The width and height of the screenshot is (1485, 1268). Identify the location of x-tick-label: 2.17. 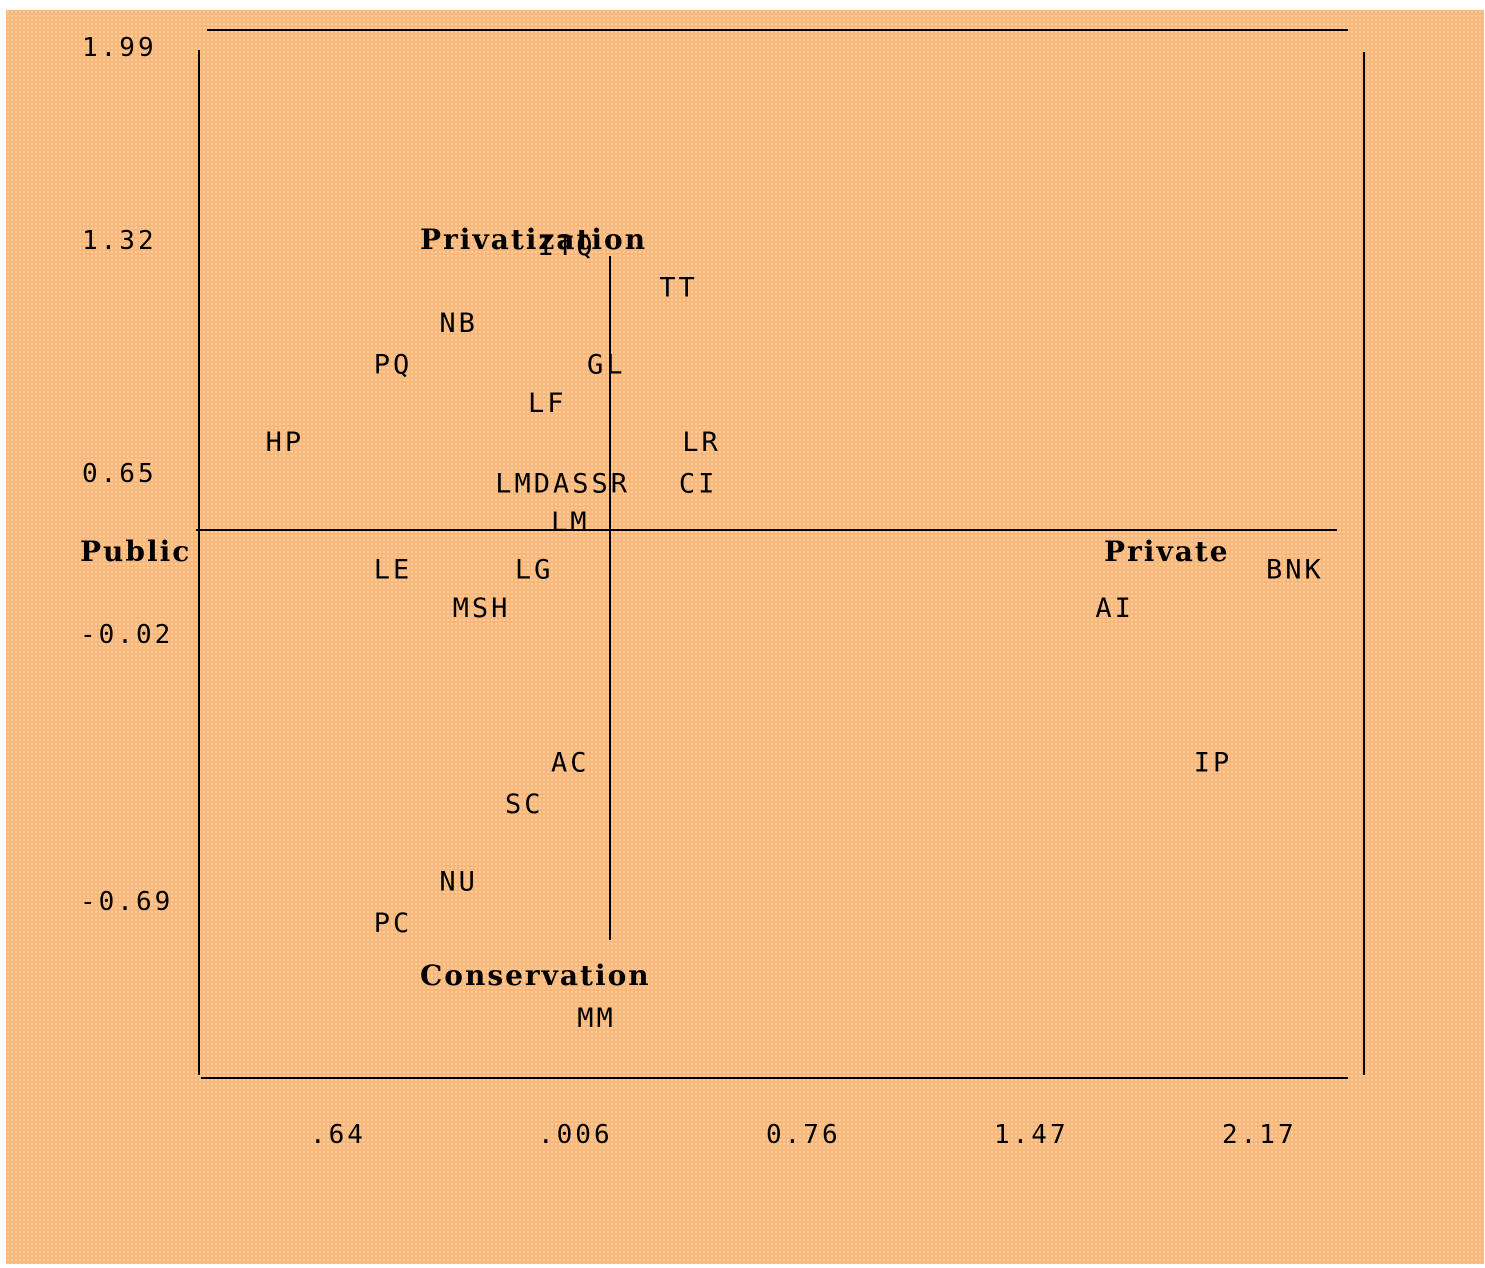
(1259, 1135).